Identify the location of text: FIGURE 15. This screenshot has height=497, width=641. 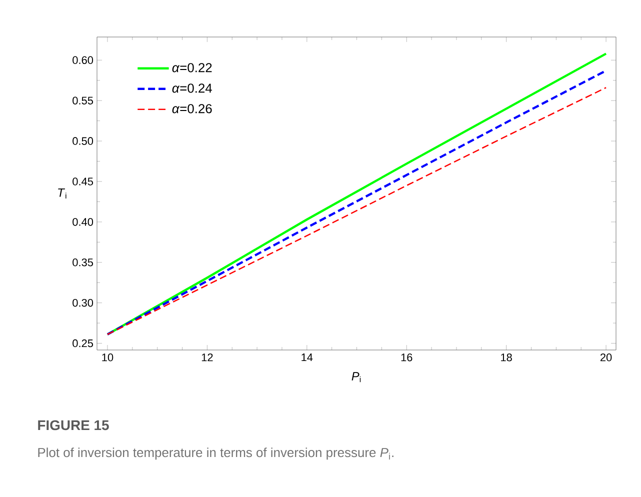
(73, 425).